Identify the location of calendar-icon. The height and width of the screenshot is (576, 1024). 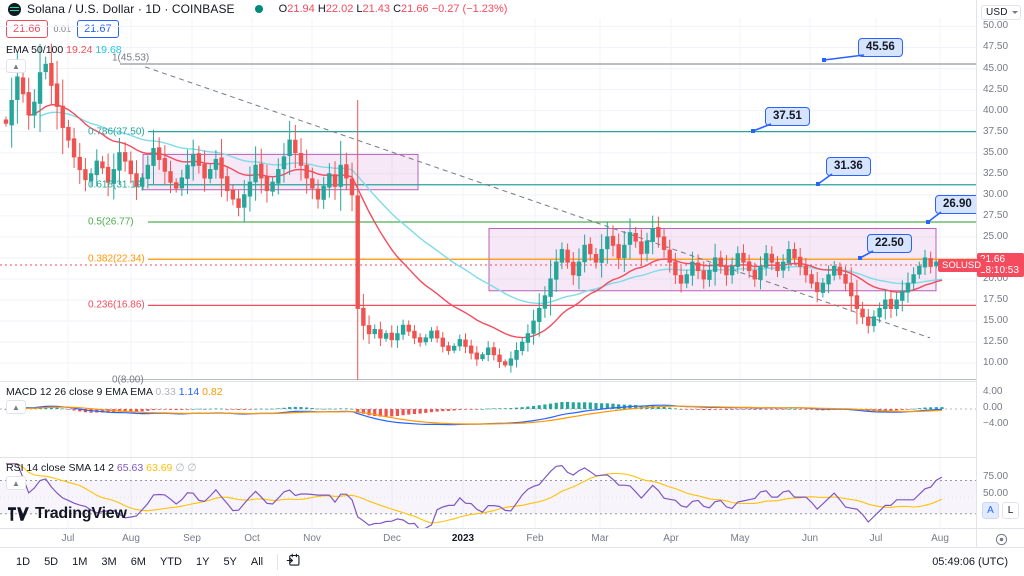
(293, 562).